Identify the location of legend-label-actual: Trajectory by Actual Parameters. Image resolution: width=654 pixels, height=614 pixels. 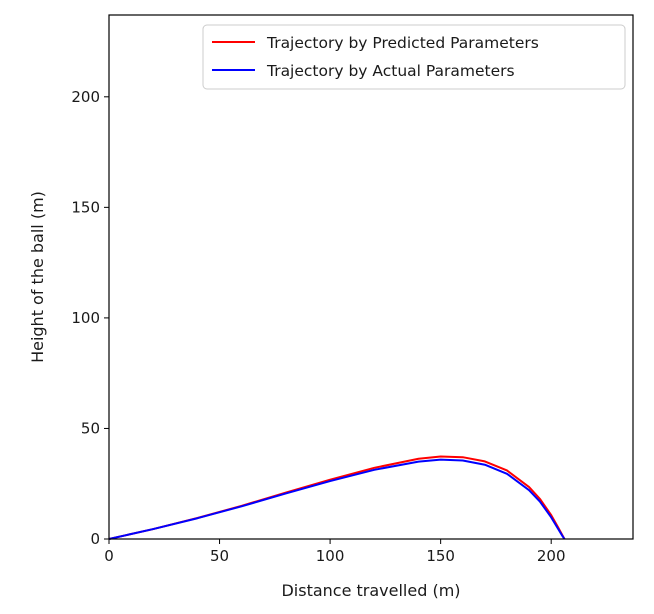
(390, 71).